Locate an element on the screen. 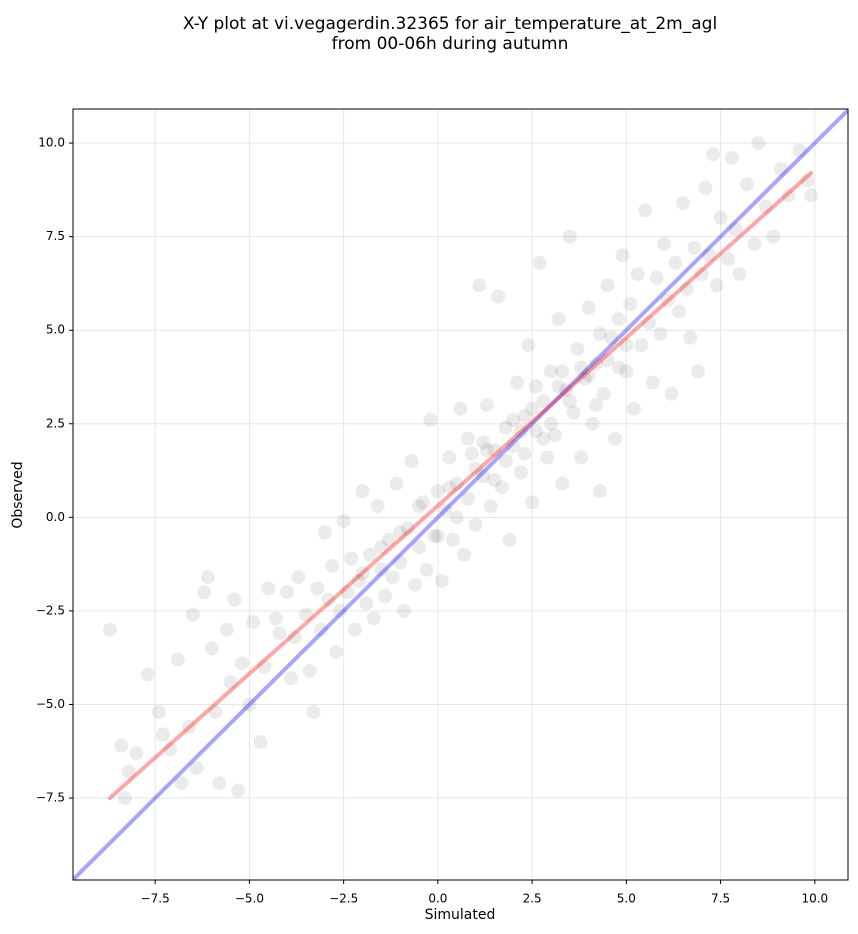  x-tick-label: 5.0 is located at coordinates (626, 899).